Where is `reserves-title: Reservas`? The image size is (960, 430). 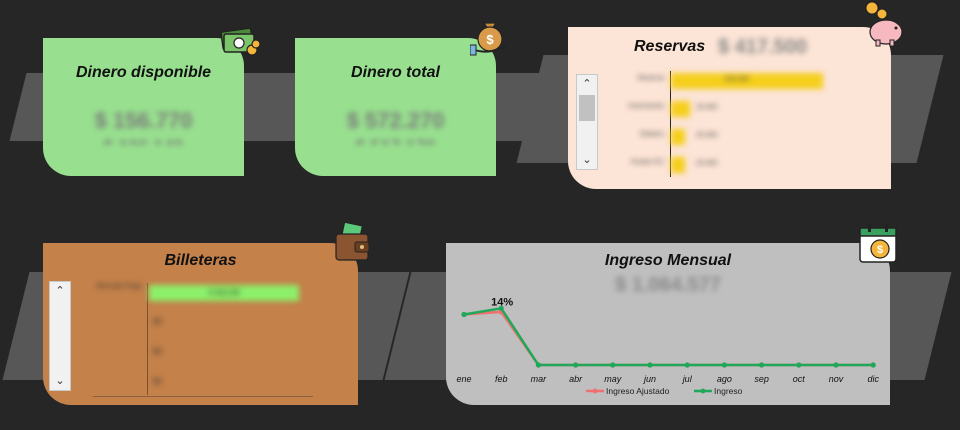 reserves-title: Reservas is located at coordinates (670, 46).